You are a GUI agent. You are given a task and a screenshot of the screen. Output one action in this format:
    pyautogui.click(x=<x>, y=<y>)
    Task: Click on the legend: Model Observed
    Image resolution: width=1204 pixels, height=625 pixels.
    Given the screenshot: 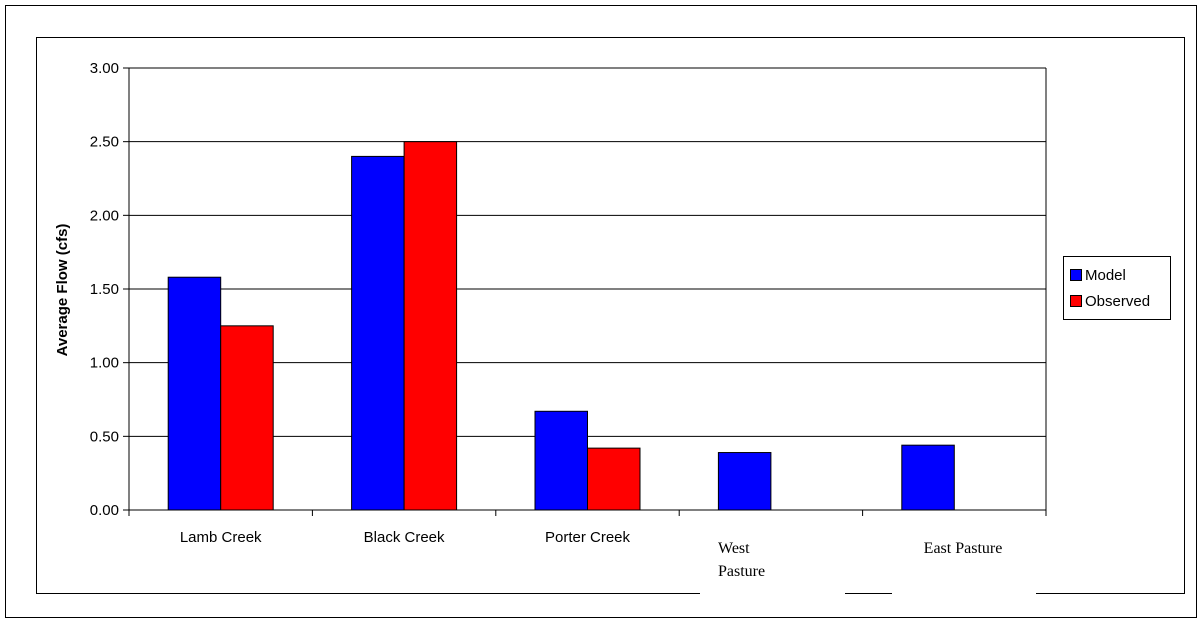 What is the action you would take?
    pyautogui.click(x=1117, y=288)
    